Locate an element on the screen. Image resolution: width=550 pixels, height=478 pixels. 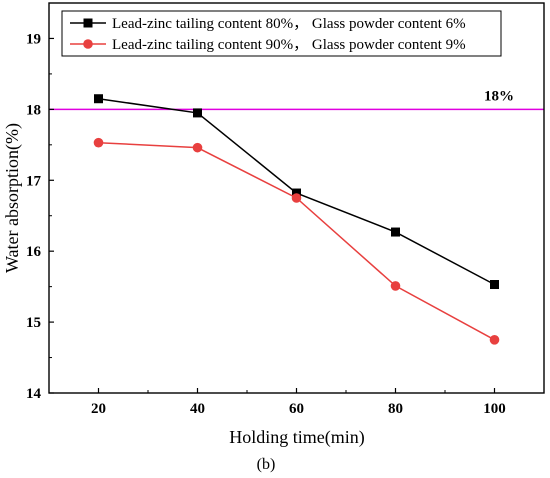
legend-series-1-marker is located at coordinates (88, 23).